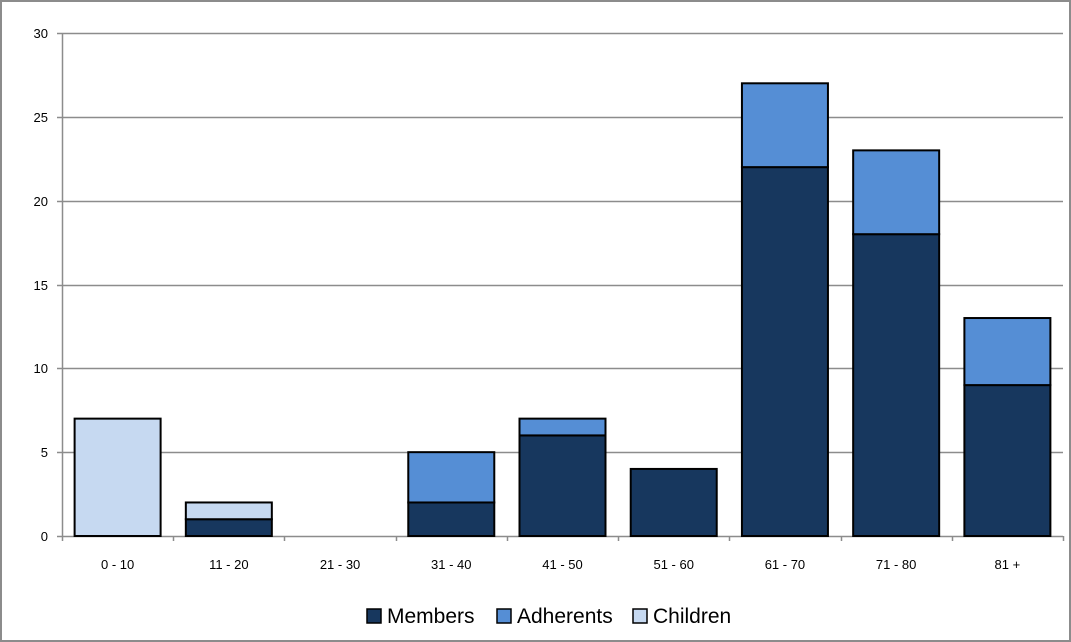 The image size is (1071, 642). Describe the element at coordinates (117, 564) in the screenshot. I see `x-tick-label: 0 - 10` at that location.